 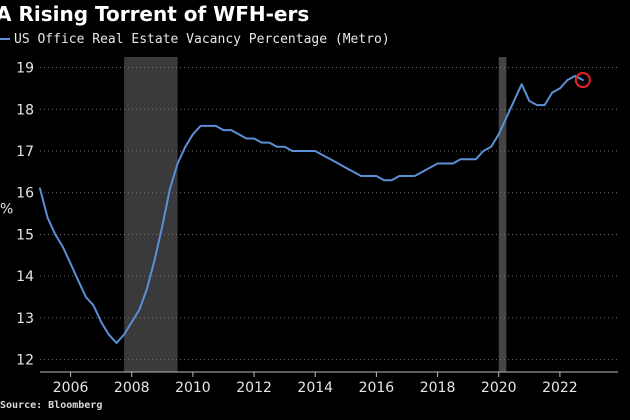 I want to click on x-tick-label: 2010, so click(x=193, y=388).